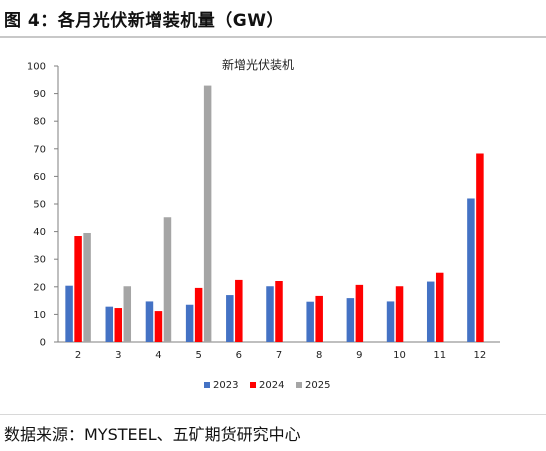  I want to click on figure-title: 图 4：各月光伏新增装机量（GW）, so click(144, 21).